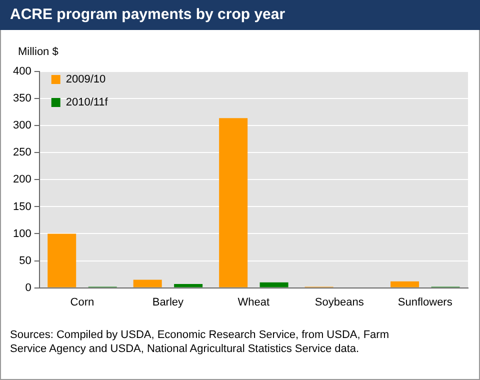  Describe the element at coordinates (22, 152) in the screenshot. I see `y-tick-label: 250` at that location.